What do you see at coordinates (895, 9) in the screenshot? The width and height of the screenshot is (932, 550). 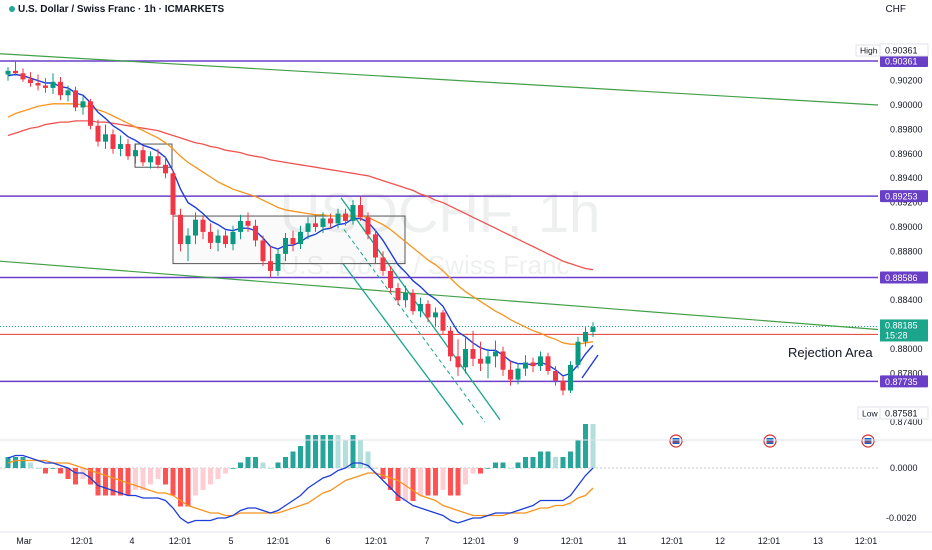 I see `currency-label: CHF` at bounding box center [895, 9].